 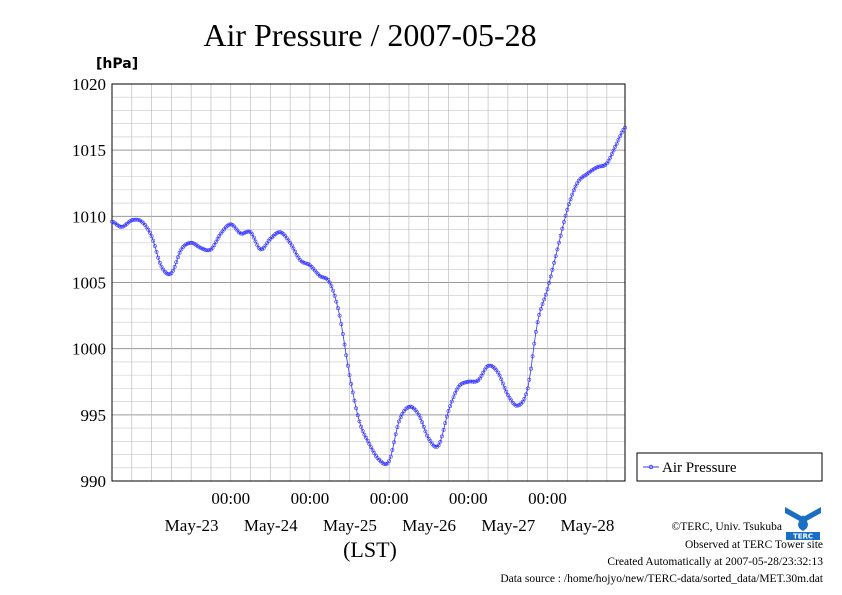 I want to click on y-tick-label: 1020, so click(x=89, y=84).